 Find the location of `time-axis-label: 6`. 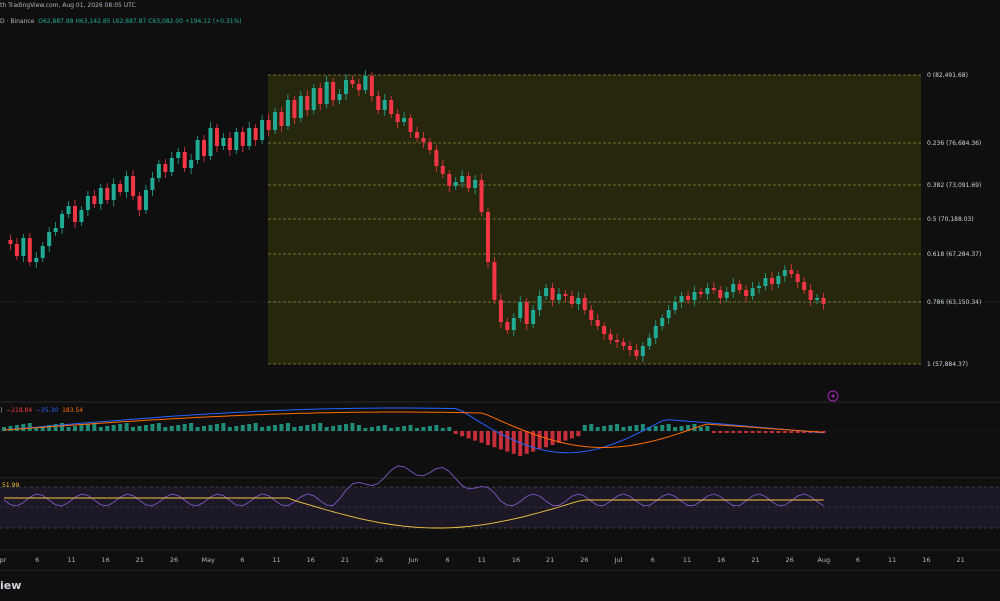

time-axis-label: 6 is located at coordinates (242, 560).